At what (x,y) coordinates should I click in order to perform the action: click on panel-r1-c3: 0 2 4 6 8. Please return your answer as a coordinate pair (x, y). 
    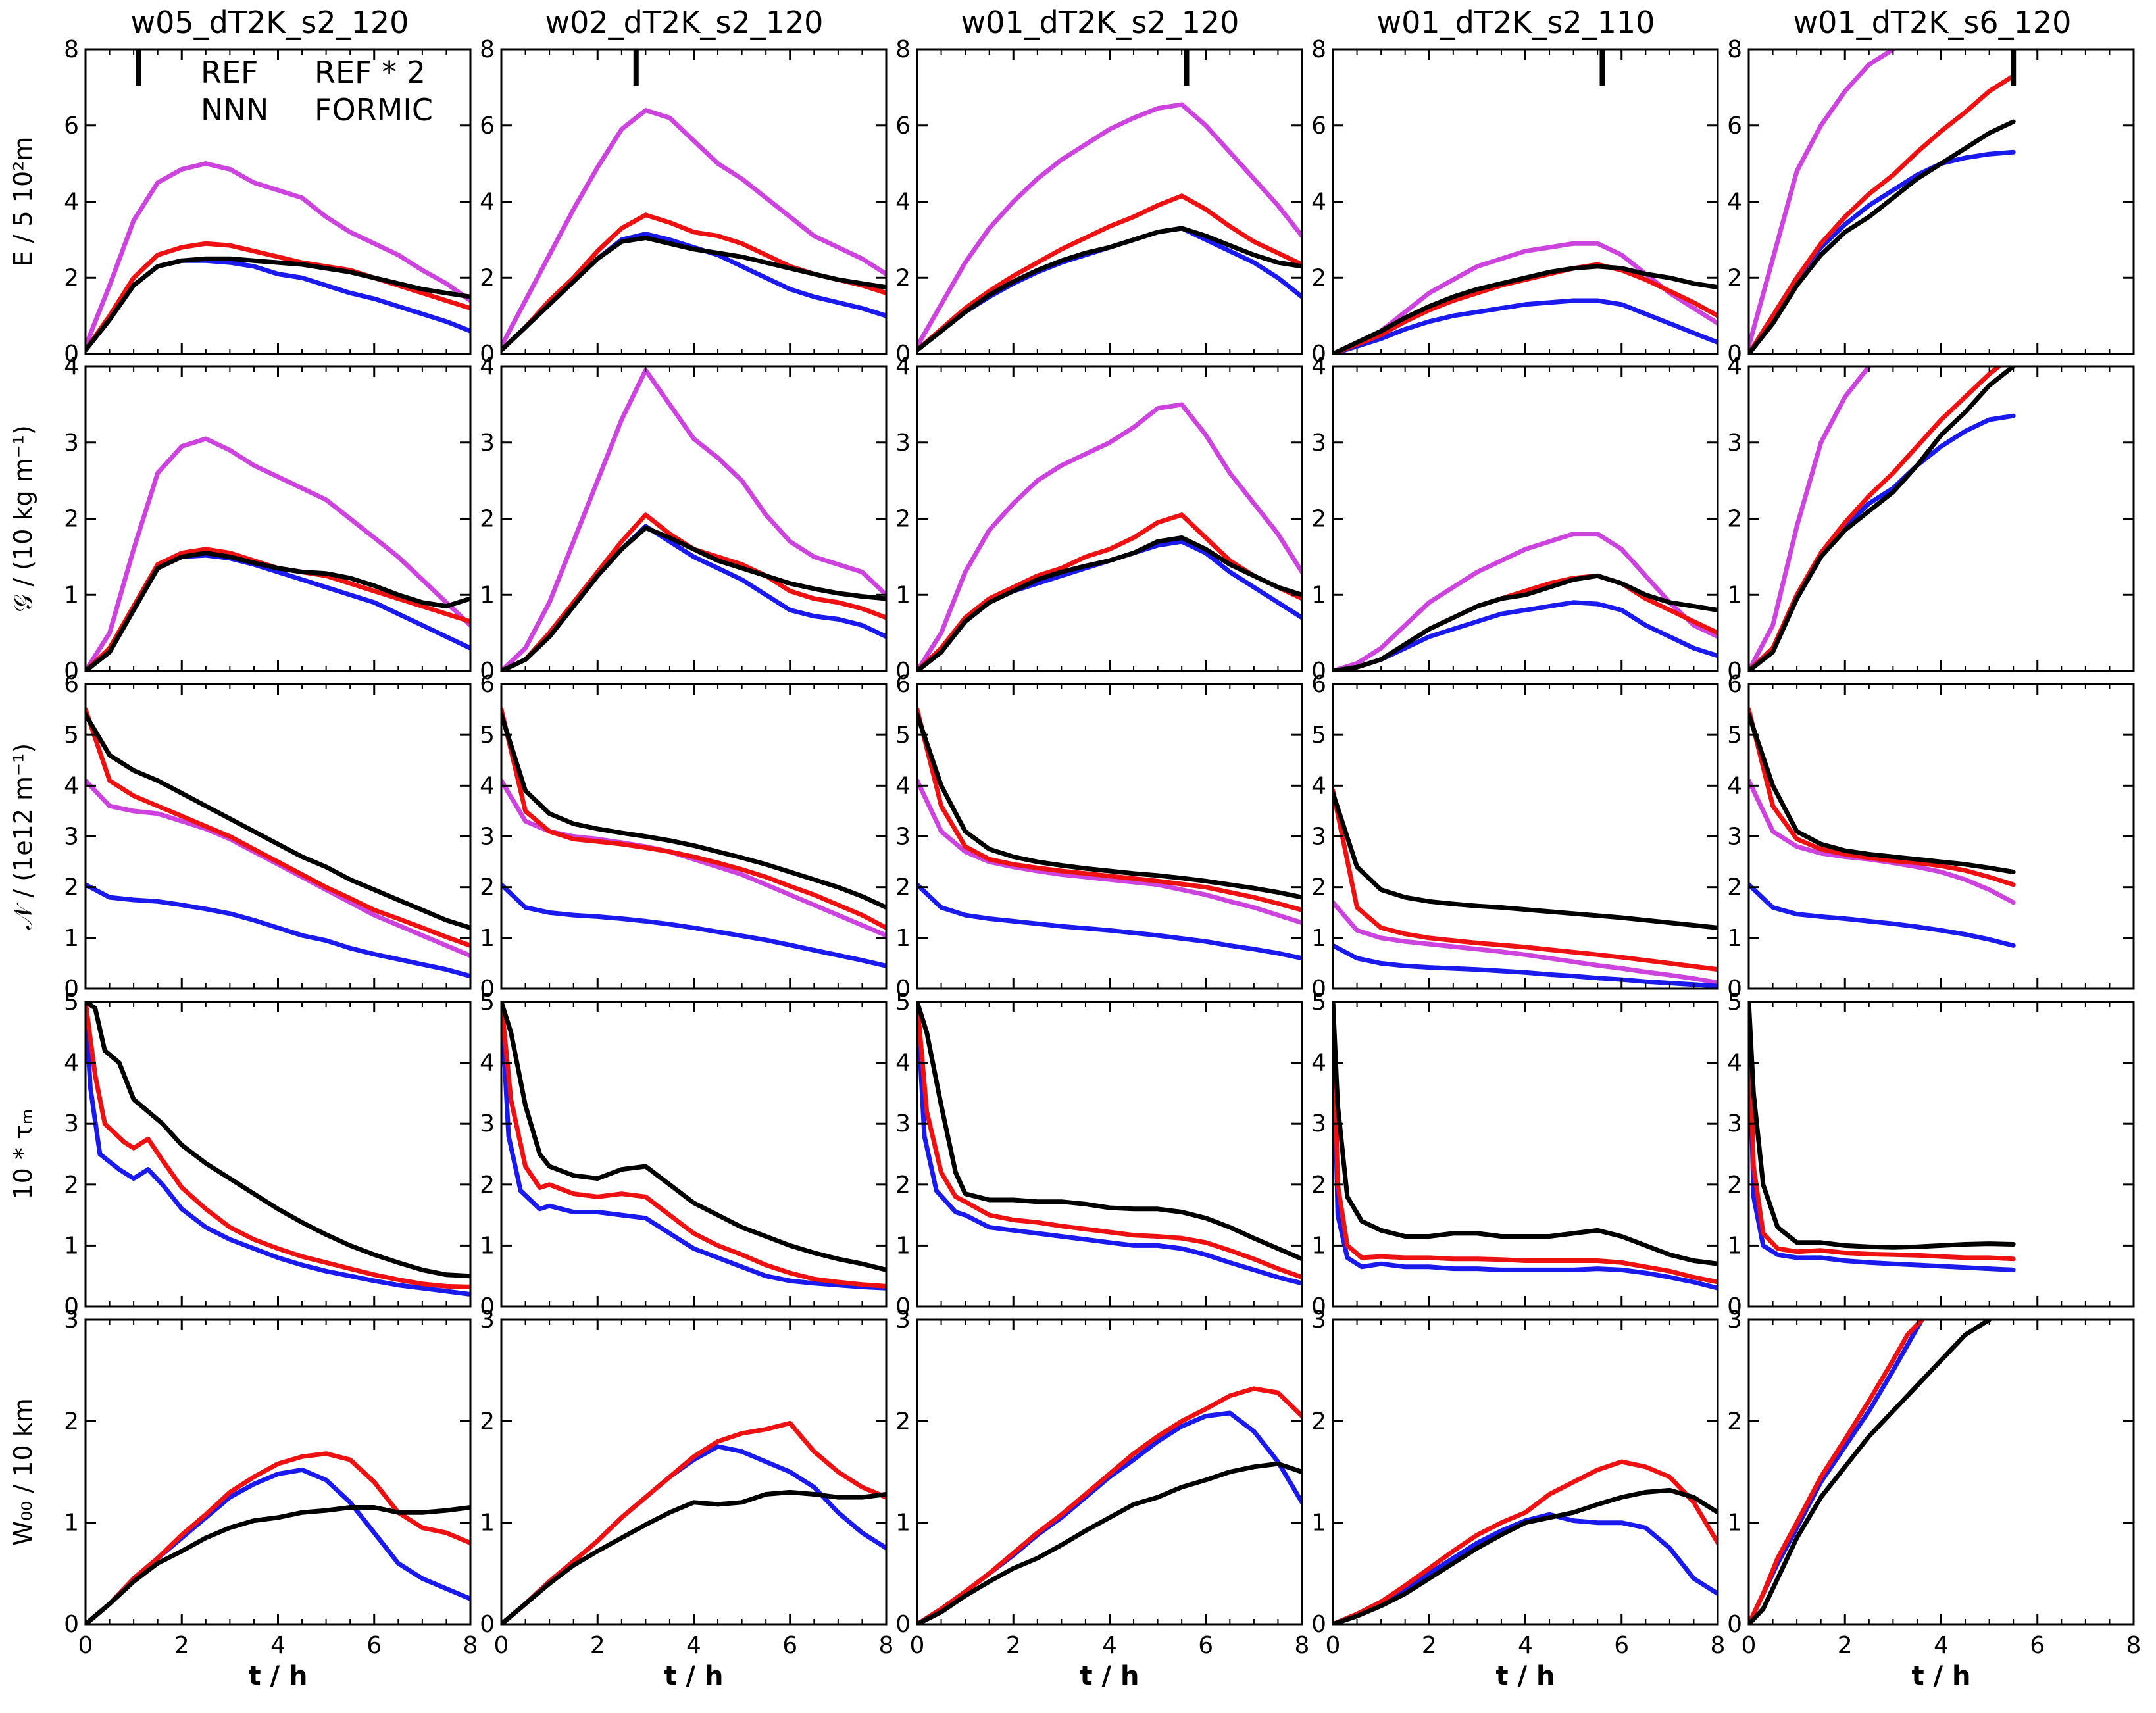
    Looking at the image, I should click on (1099, 202).